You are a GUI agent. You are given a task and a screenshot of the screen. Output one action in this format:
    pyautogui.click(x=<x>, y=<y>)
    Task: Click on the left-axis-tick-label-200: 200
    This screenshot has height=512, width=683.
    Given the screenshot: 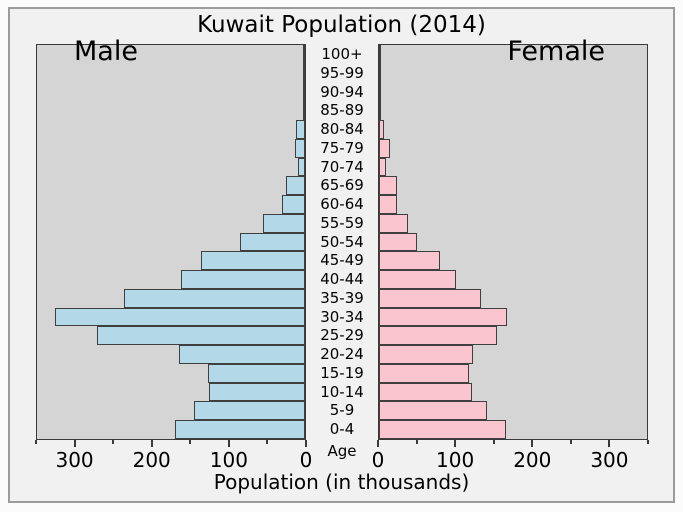 What is the action you would take?
    pyautogui.click(x=151, y=460)
    